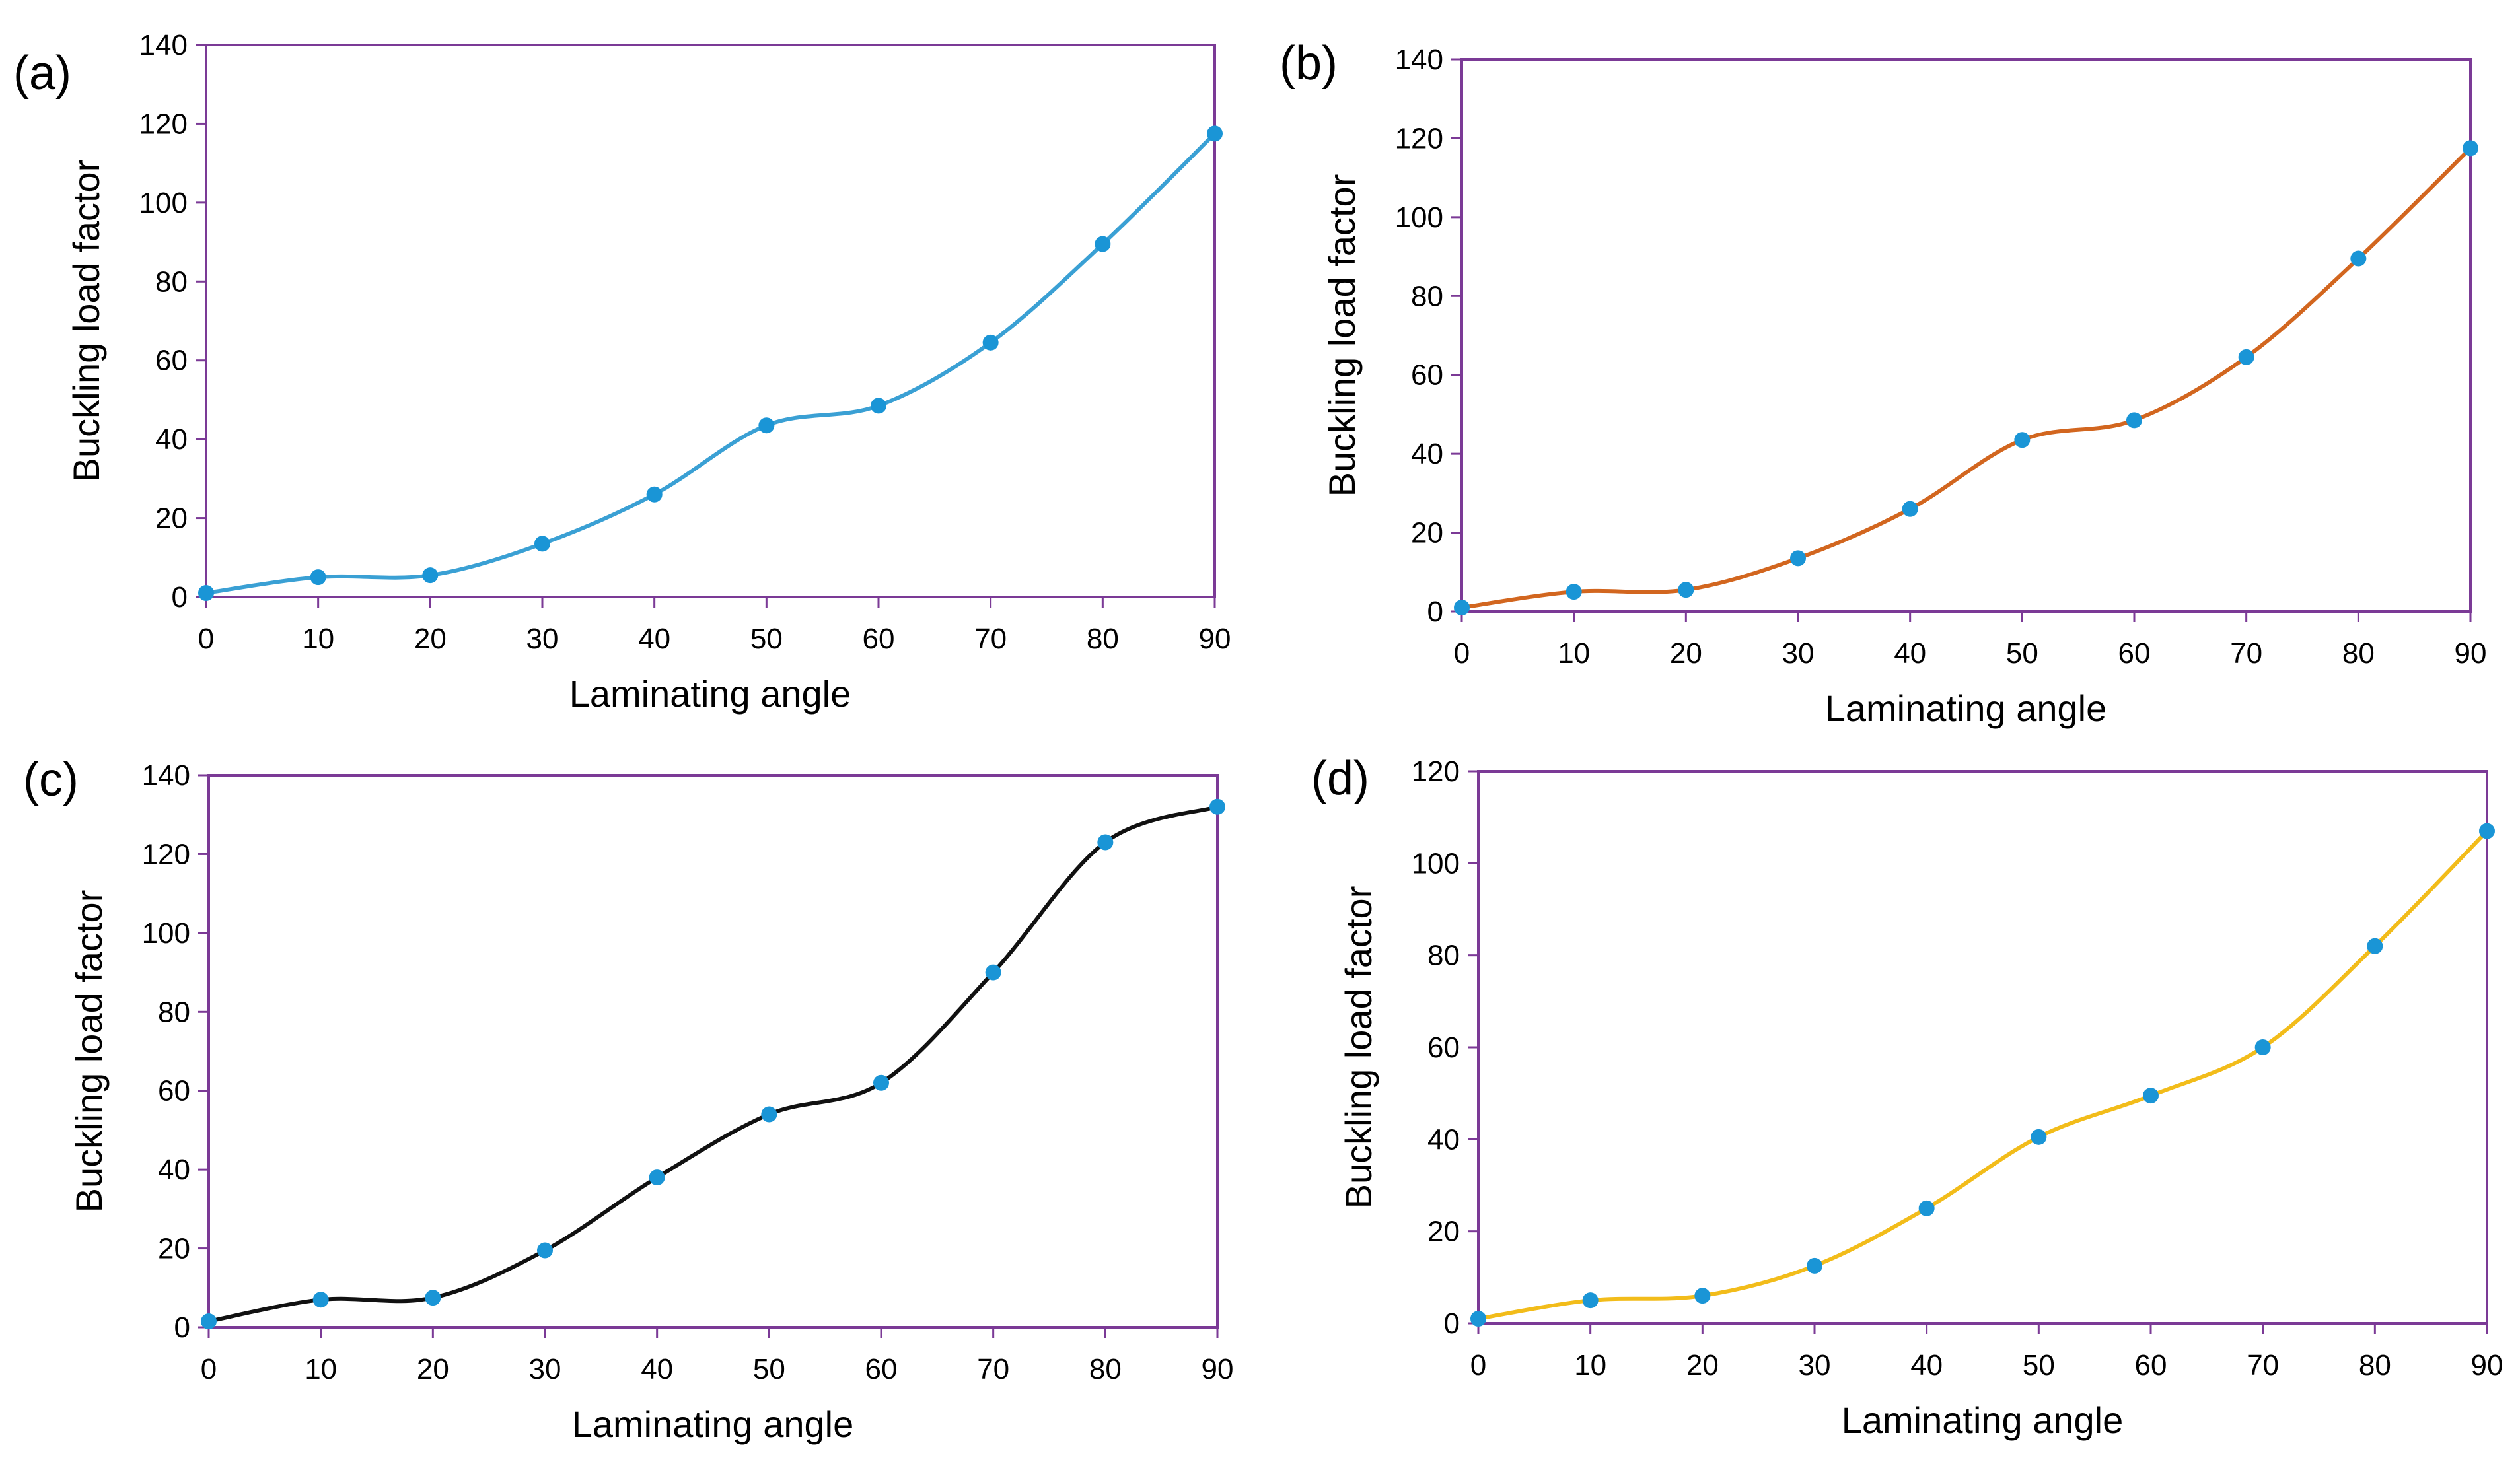  Describe the element at coordinates (990, 639) in the screenshot. I see `x-tick-label: 70` at that location.